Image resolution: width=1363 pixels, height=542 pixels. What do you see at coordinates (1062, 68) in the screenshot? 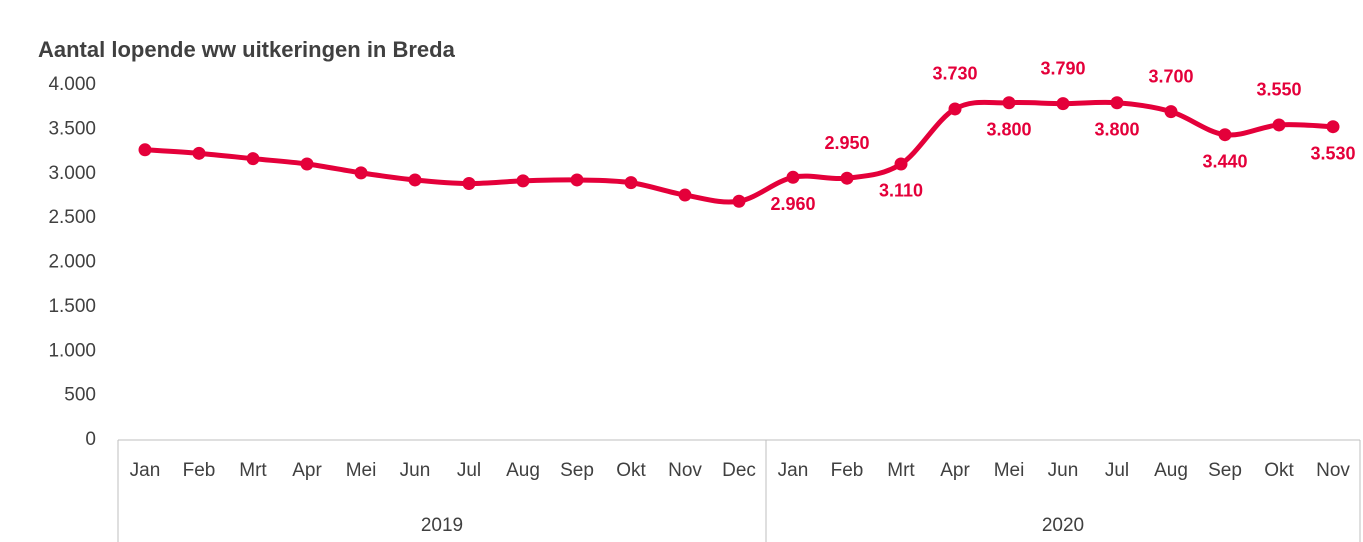
I see `data-label: 3.790` at bounding box center [1062, 68].